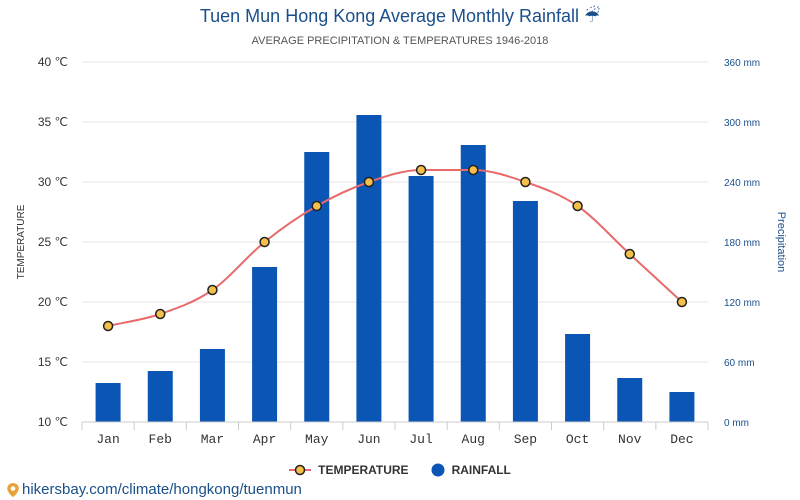  I want to click on y-right-tick-label: 0 mm, so click(736, 423).